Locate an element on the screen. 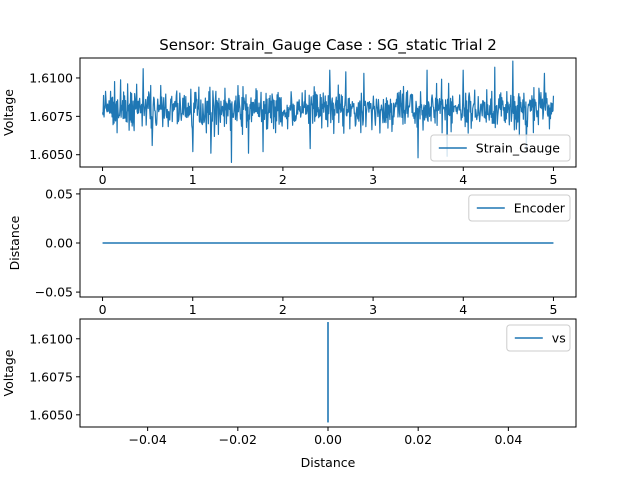 This screenshot has height=480, width=640. x-tick-label: 0.04 is located at coordinates (508, 439).